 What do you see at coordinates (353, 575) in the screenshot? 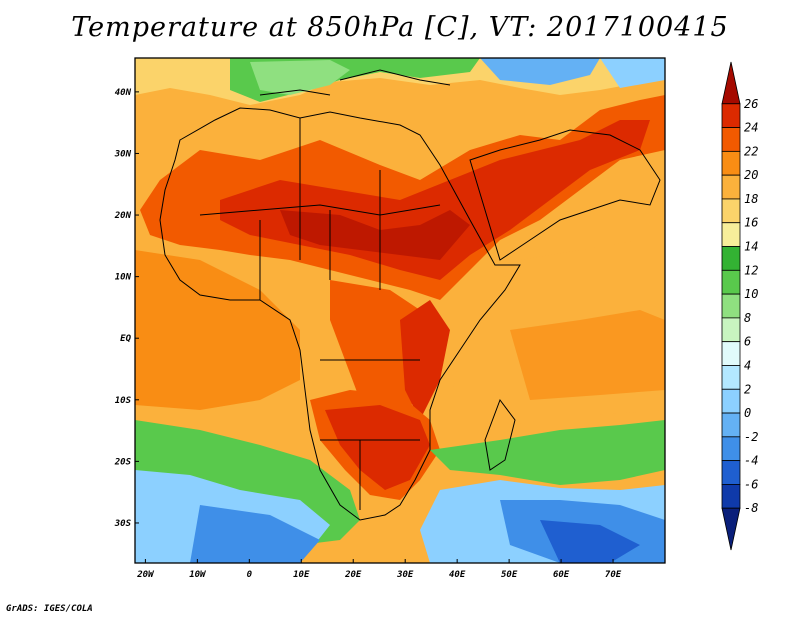
I see `lon-tick-label: 20E` at bounding box center [353, 575].